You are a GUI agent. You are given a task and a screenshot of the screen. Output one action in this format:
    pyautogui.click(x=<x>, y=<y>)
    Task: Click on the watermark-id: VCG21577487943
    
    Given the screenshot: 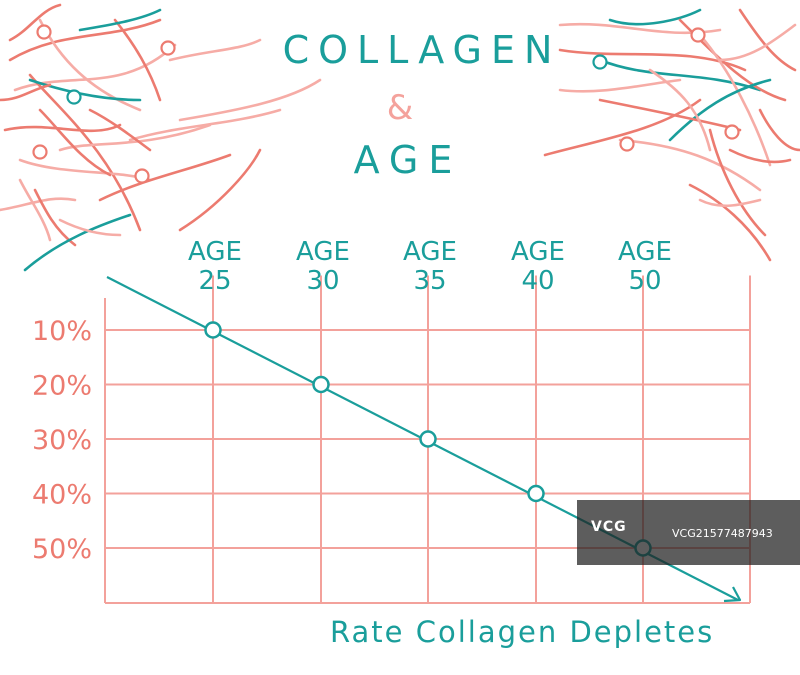 What is the action you would take?
    pyautogui.click(x=722, y=533)
    